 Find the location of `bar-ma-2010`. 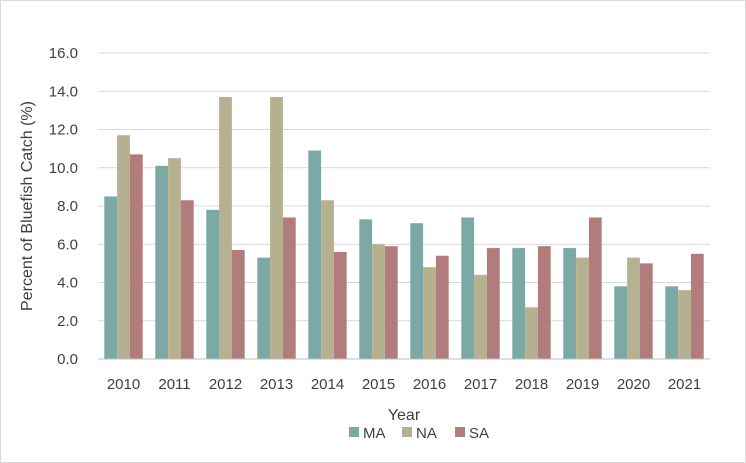

bar-ma-2010 is located at coordinates (111, 277).